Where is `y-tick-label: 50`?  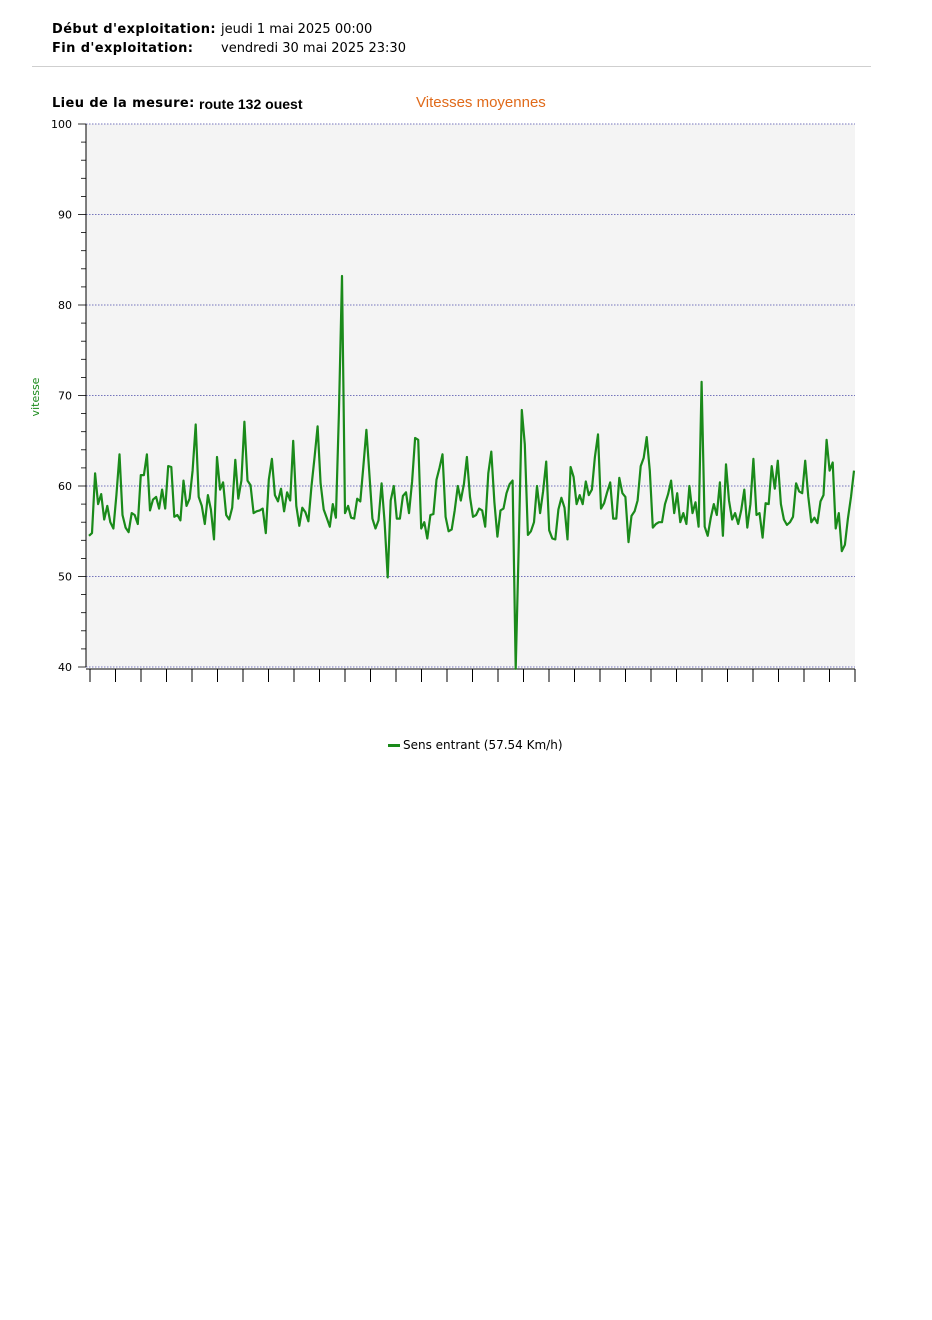 y-tick-label: 50 is located at coordinates (65, 577).